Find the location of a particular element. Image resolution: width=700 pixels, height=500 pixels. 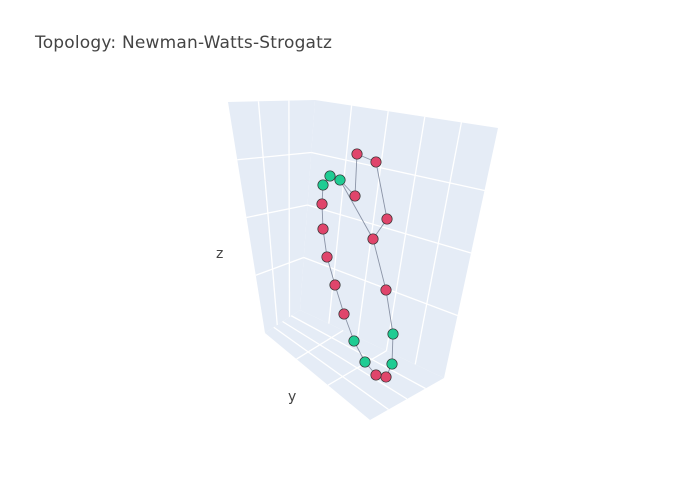

y-axis-label: y is located at coordinates (292, 397).